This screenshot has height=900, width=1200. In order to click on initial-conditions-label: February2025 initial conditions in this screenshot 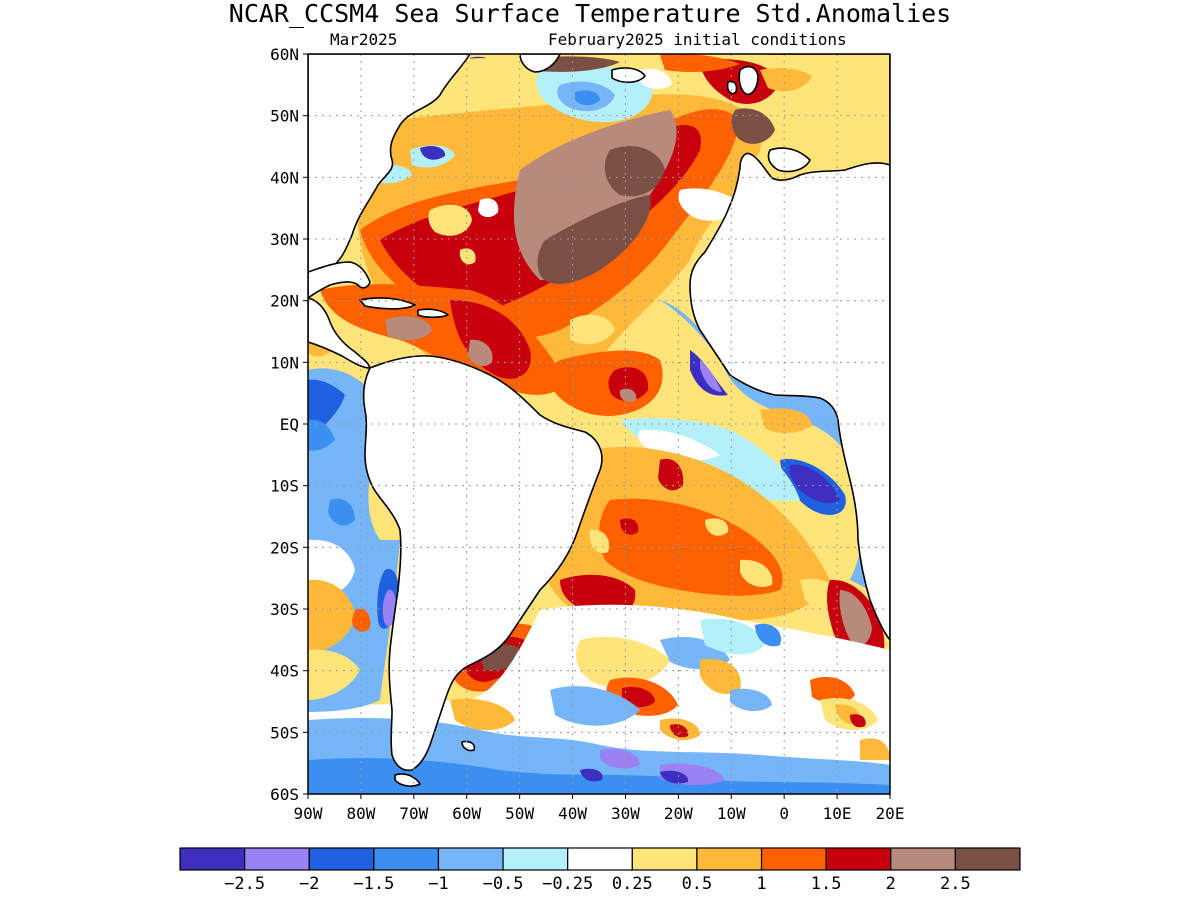, I will do `click(697, 39)`.